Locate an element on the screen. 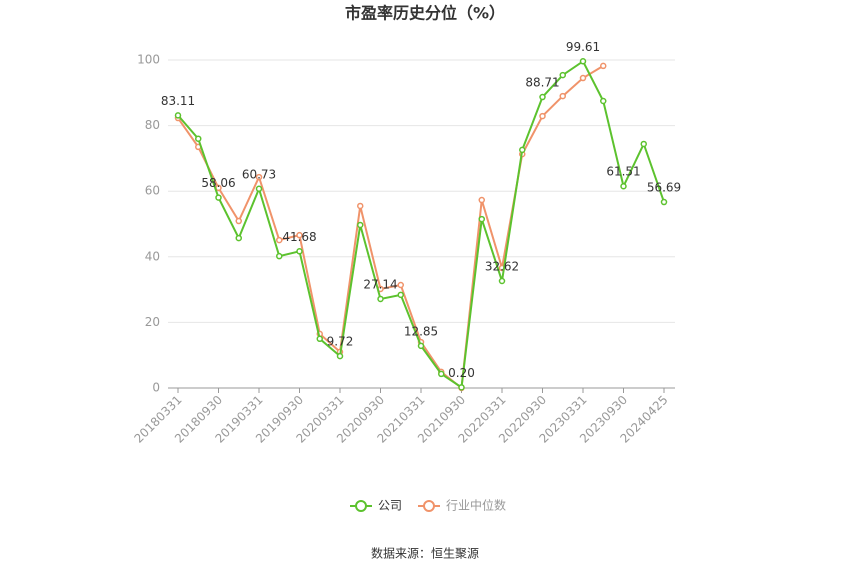  data-label: 60.73 is located at coordinates (259, 174).